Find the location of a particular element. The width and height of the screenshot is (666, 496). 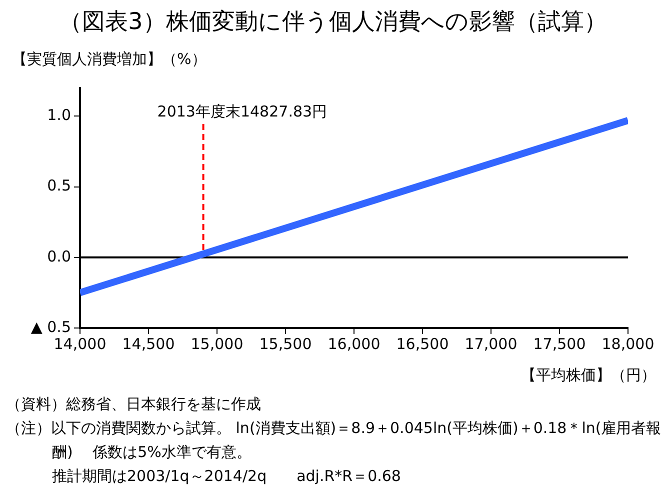

x-axis-title: 【平均株価】（円） is located at coordinates (588, 375).